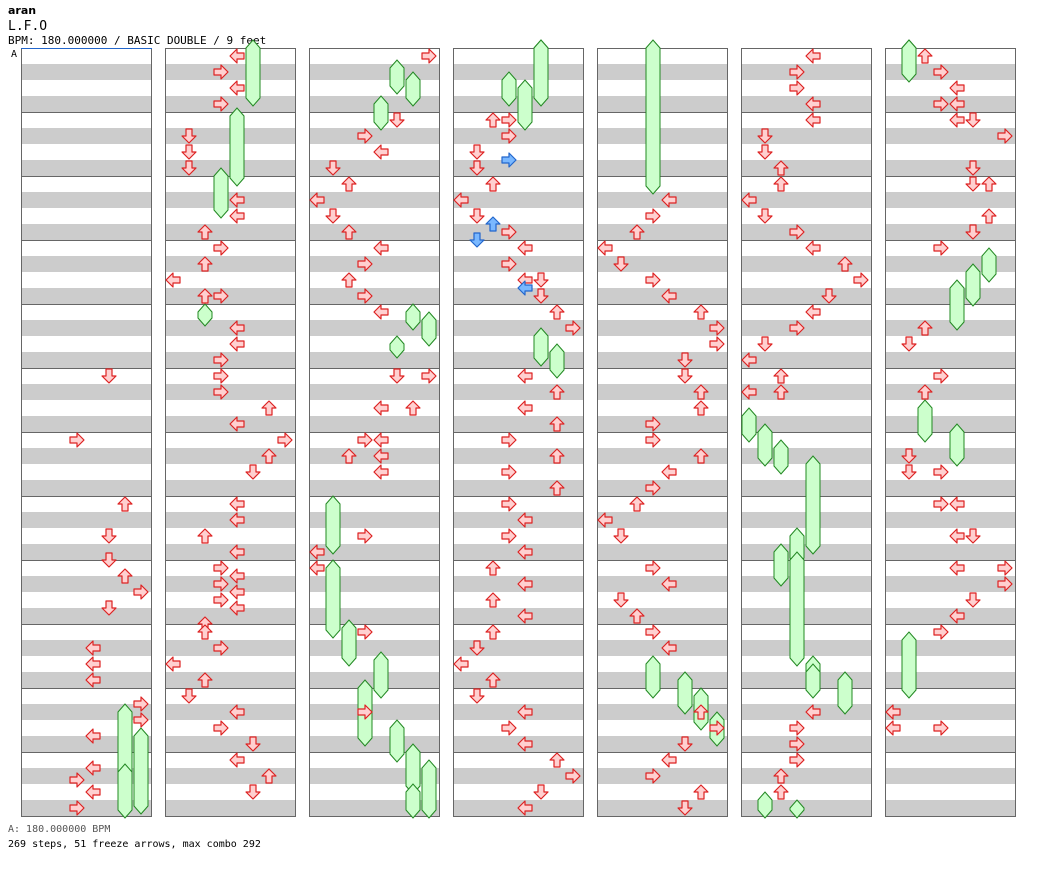  I want to click on song-author: aran, so click(22, 10).